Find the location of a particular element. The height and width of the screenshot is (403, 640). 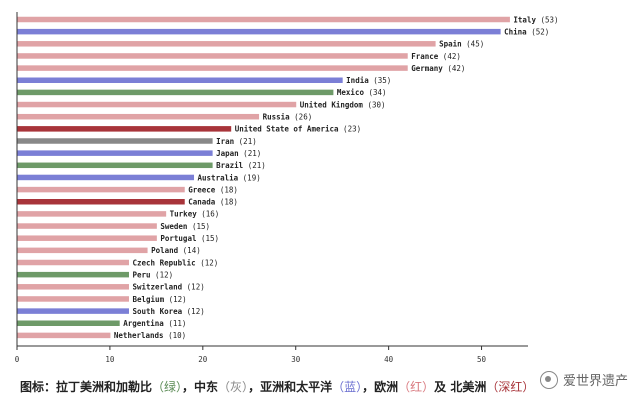

bar-label: United State of America (23) is located at coordinates (298, 129).